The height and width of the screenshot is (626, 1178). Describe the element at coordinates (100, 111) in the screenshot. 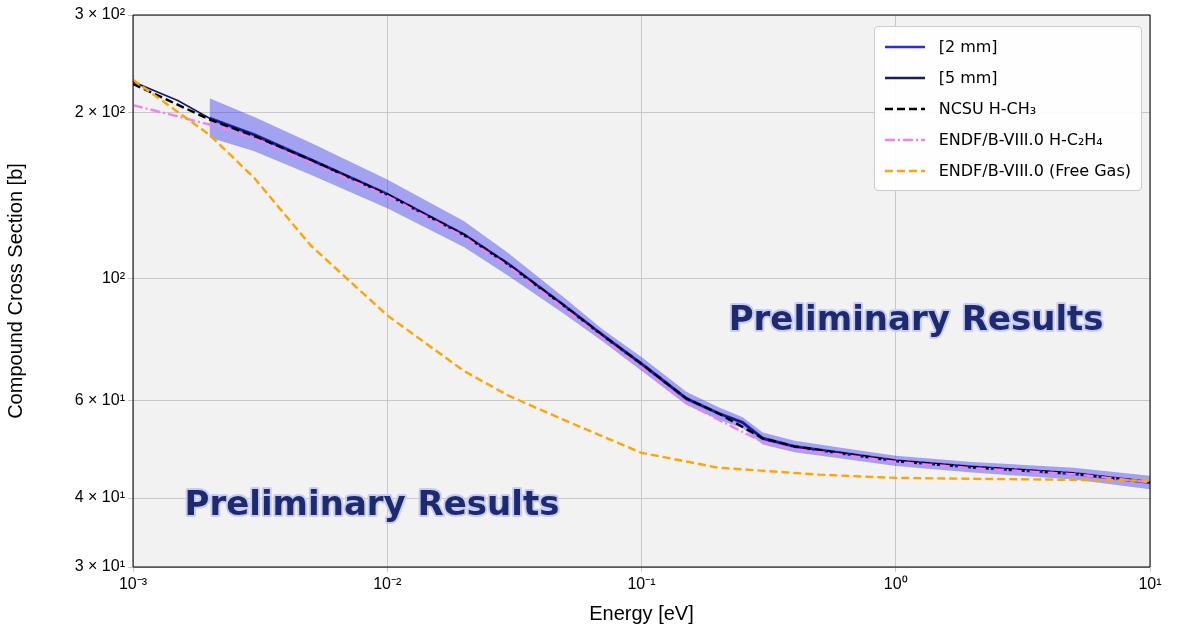

I see `y-tick-label: 2 × 10²` at that location.